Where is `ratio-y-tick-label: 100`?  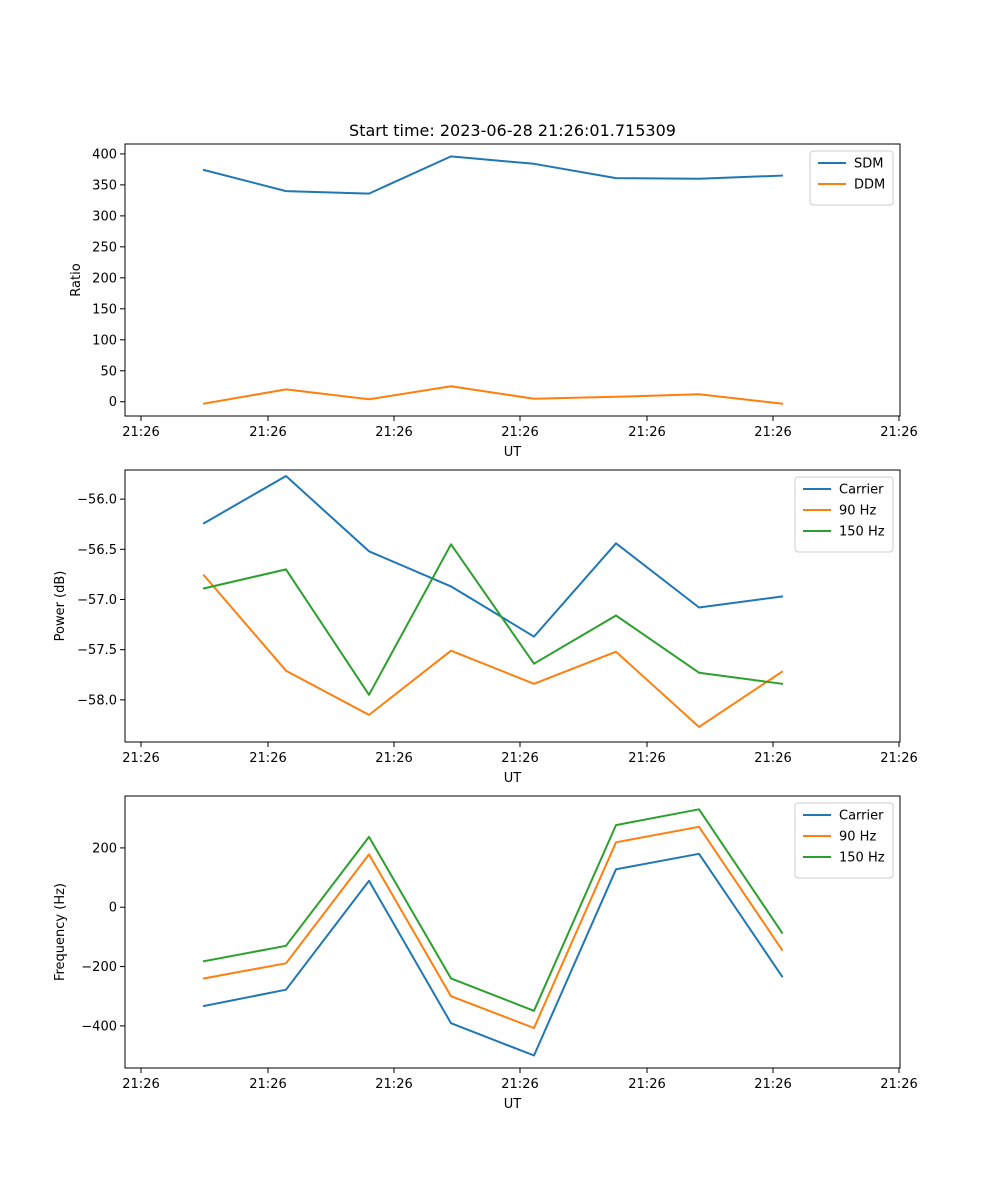 ratio-y-tick-label: 100 is located at coordinates (104, 340).